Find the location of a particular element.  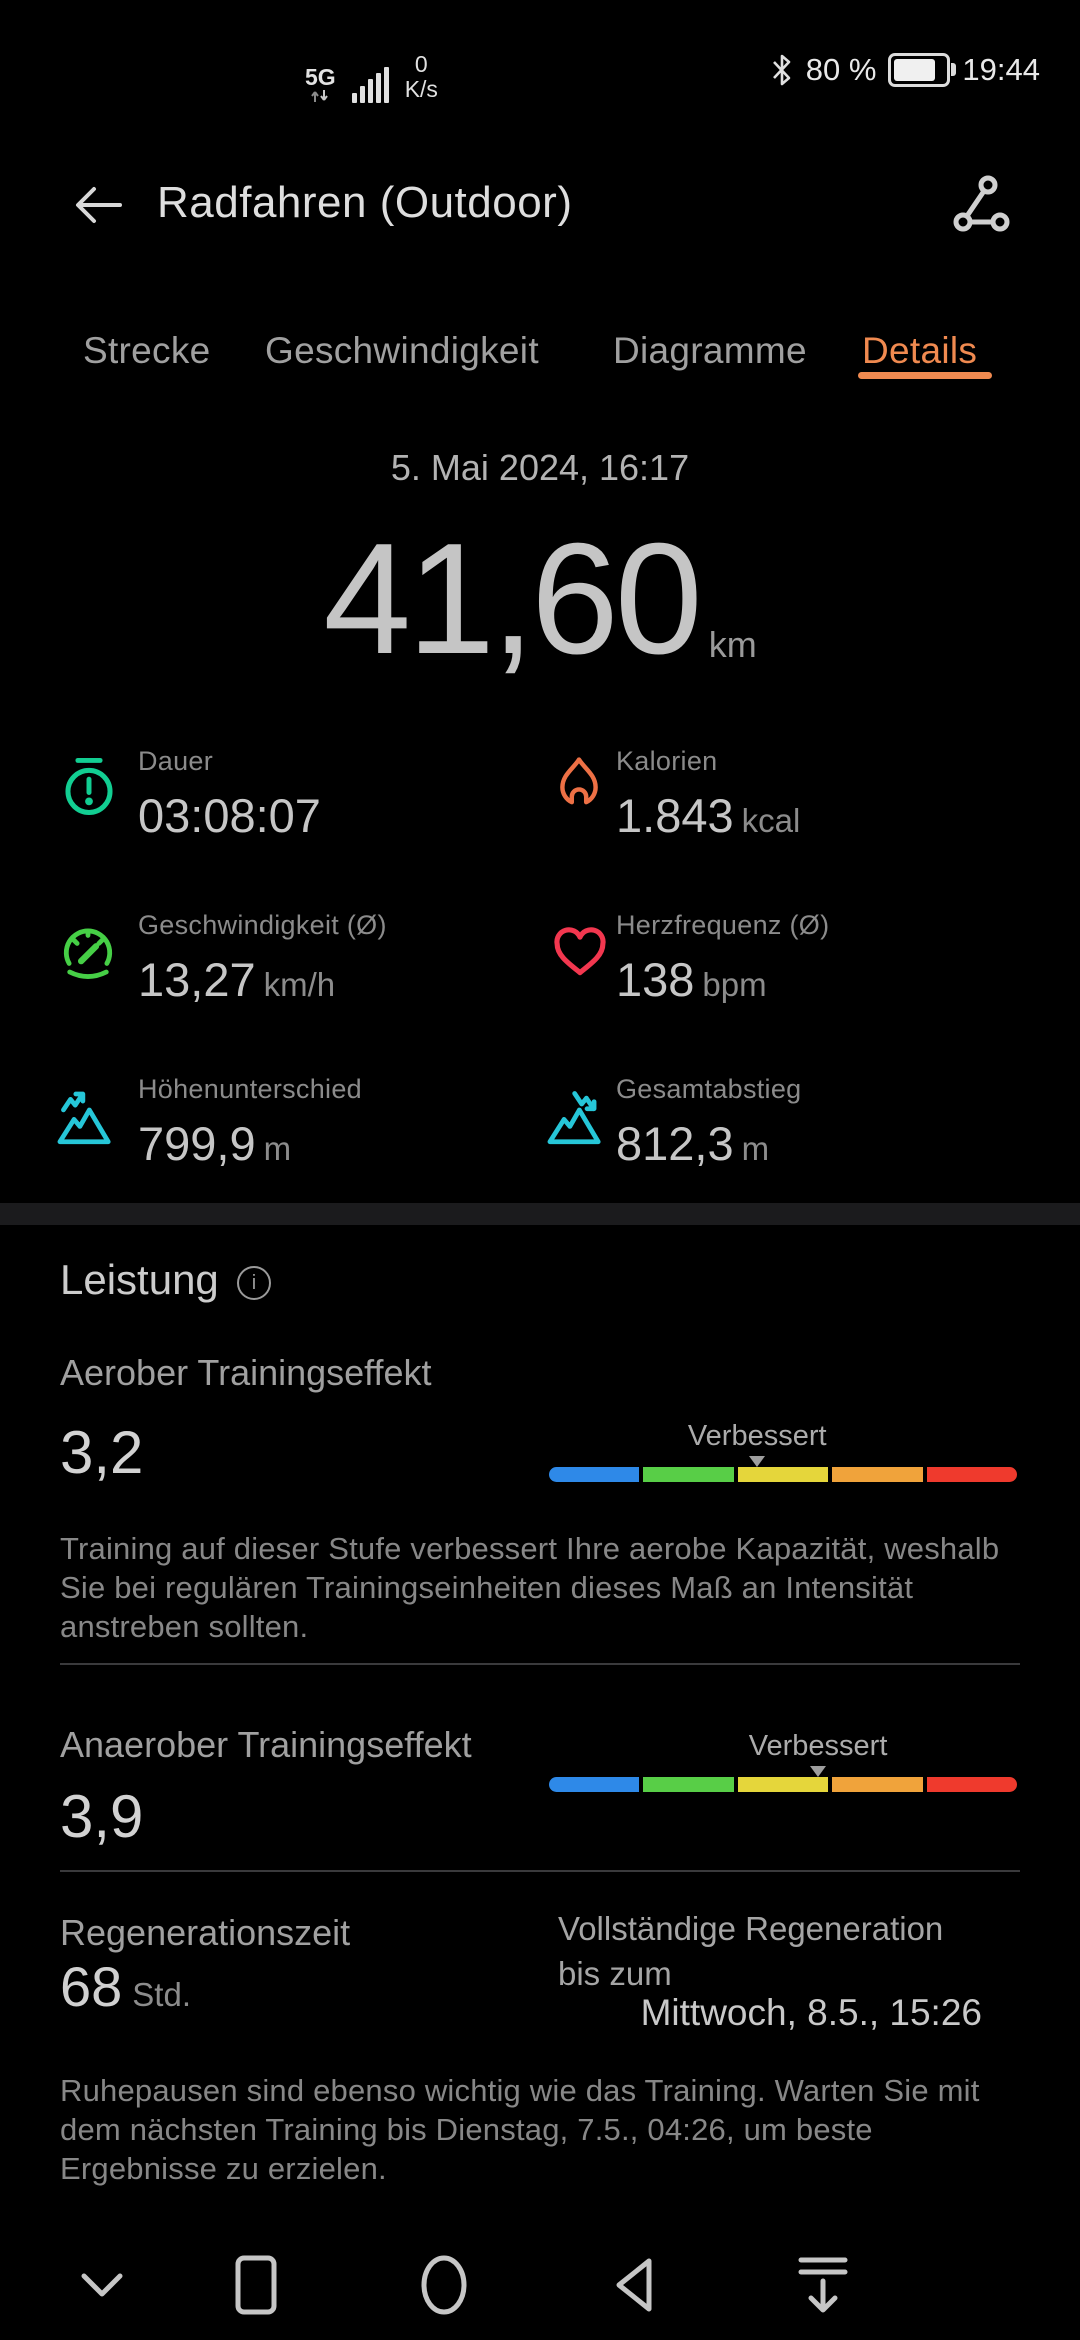

stat-label: Gesamtabstieg is located at coordinates (709, 1089).